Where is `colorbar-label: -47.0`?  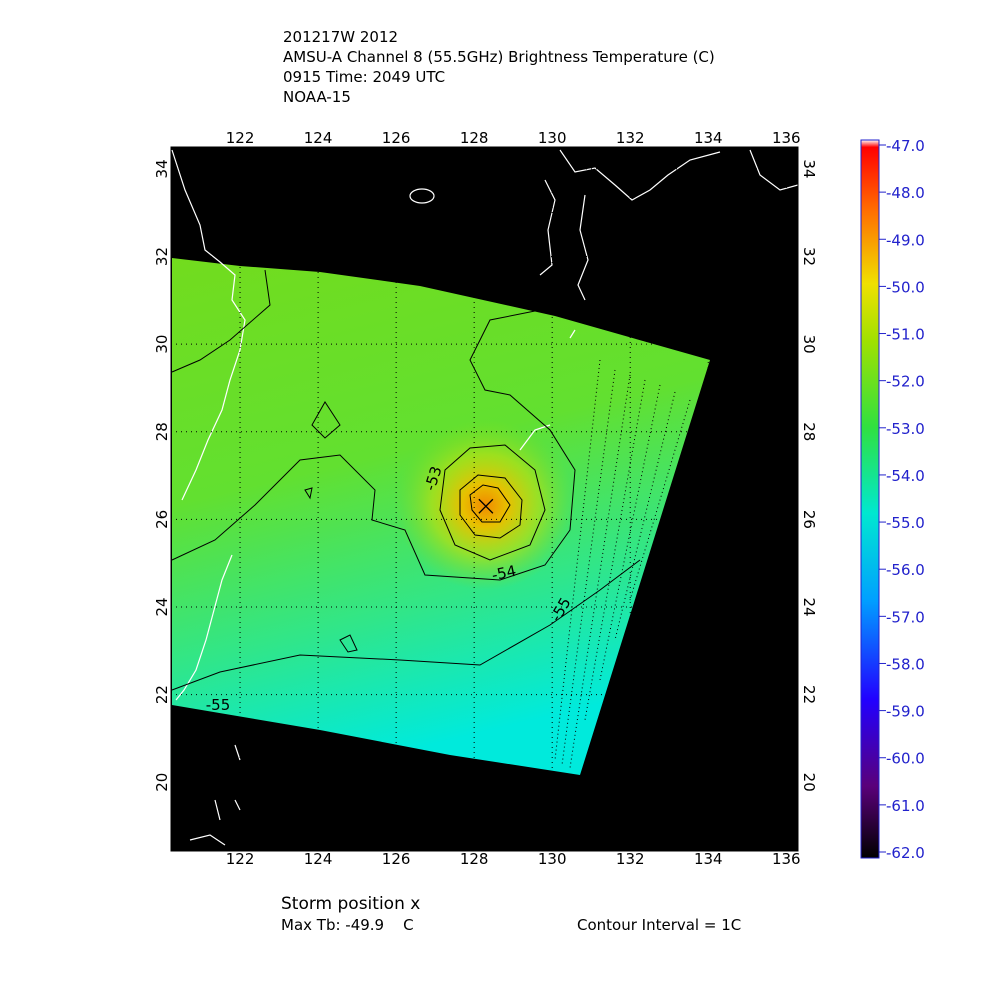
colorbar-label: -47.0 is located at coordinates (905, 146).